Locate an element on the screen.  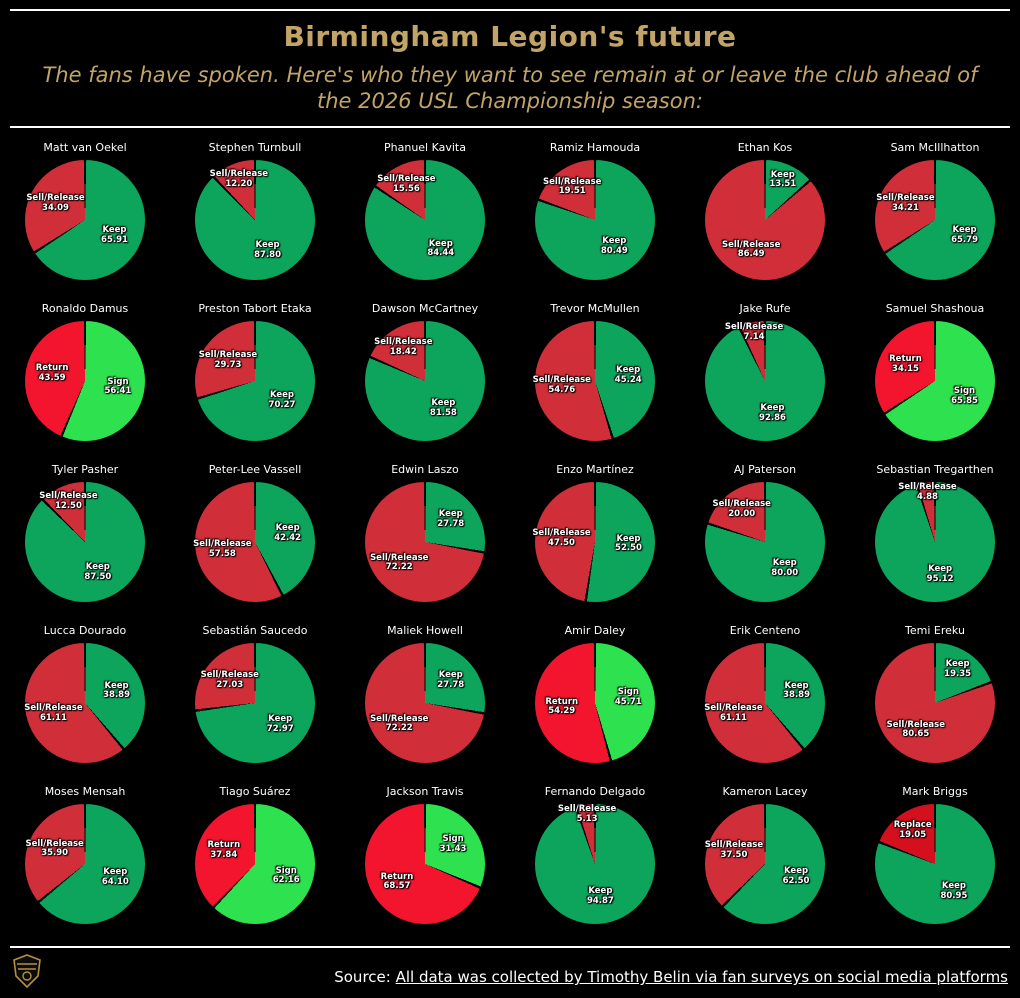
pie-chart: Sell/Release 27.03 Keep 72.97 is located at coordinates (255, 703).